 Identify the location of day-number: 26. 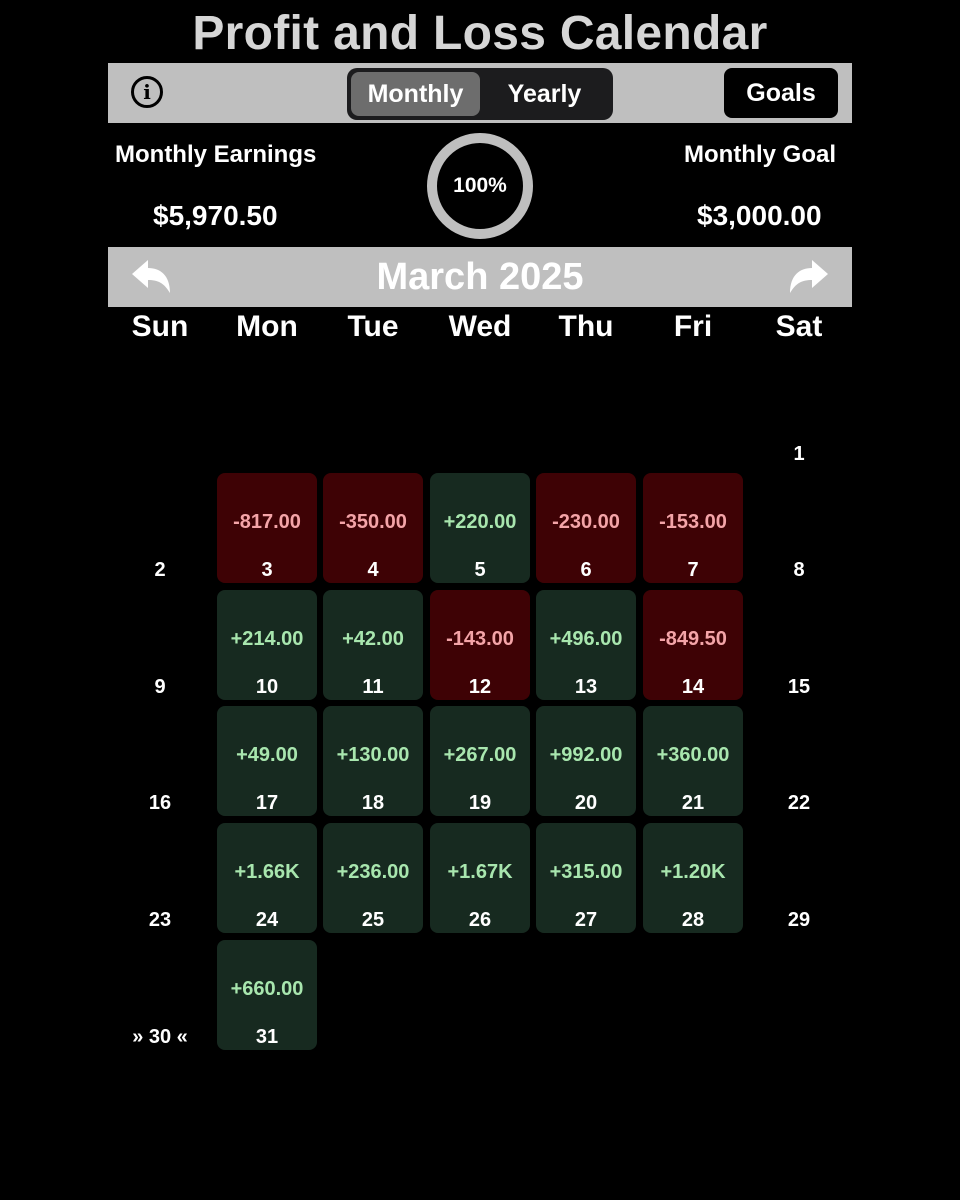
(480, 920).